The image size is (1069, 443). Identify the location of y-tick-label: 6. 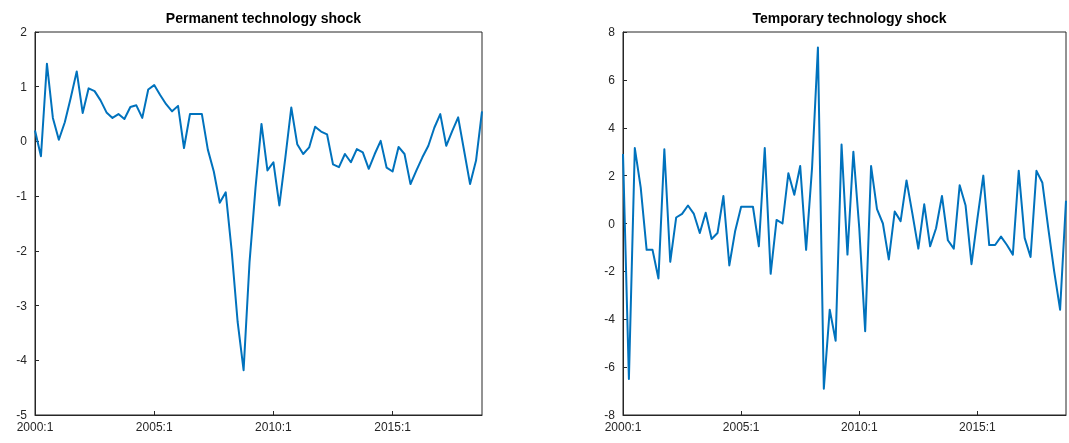
(612, 79).